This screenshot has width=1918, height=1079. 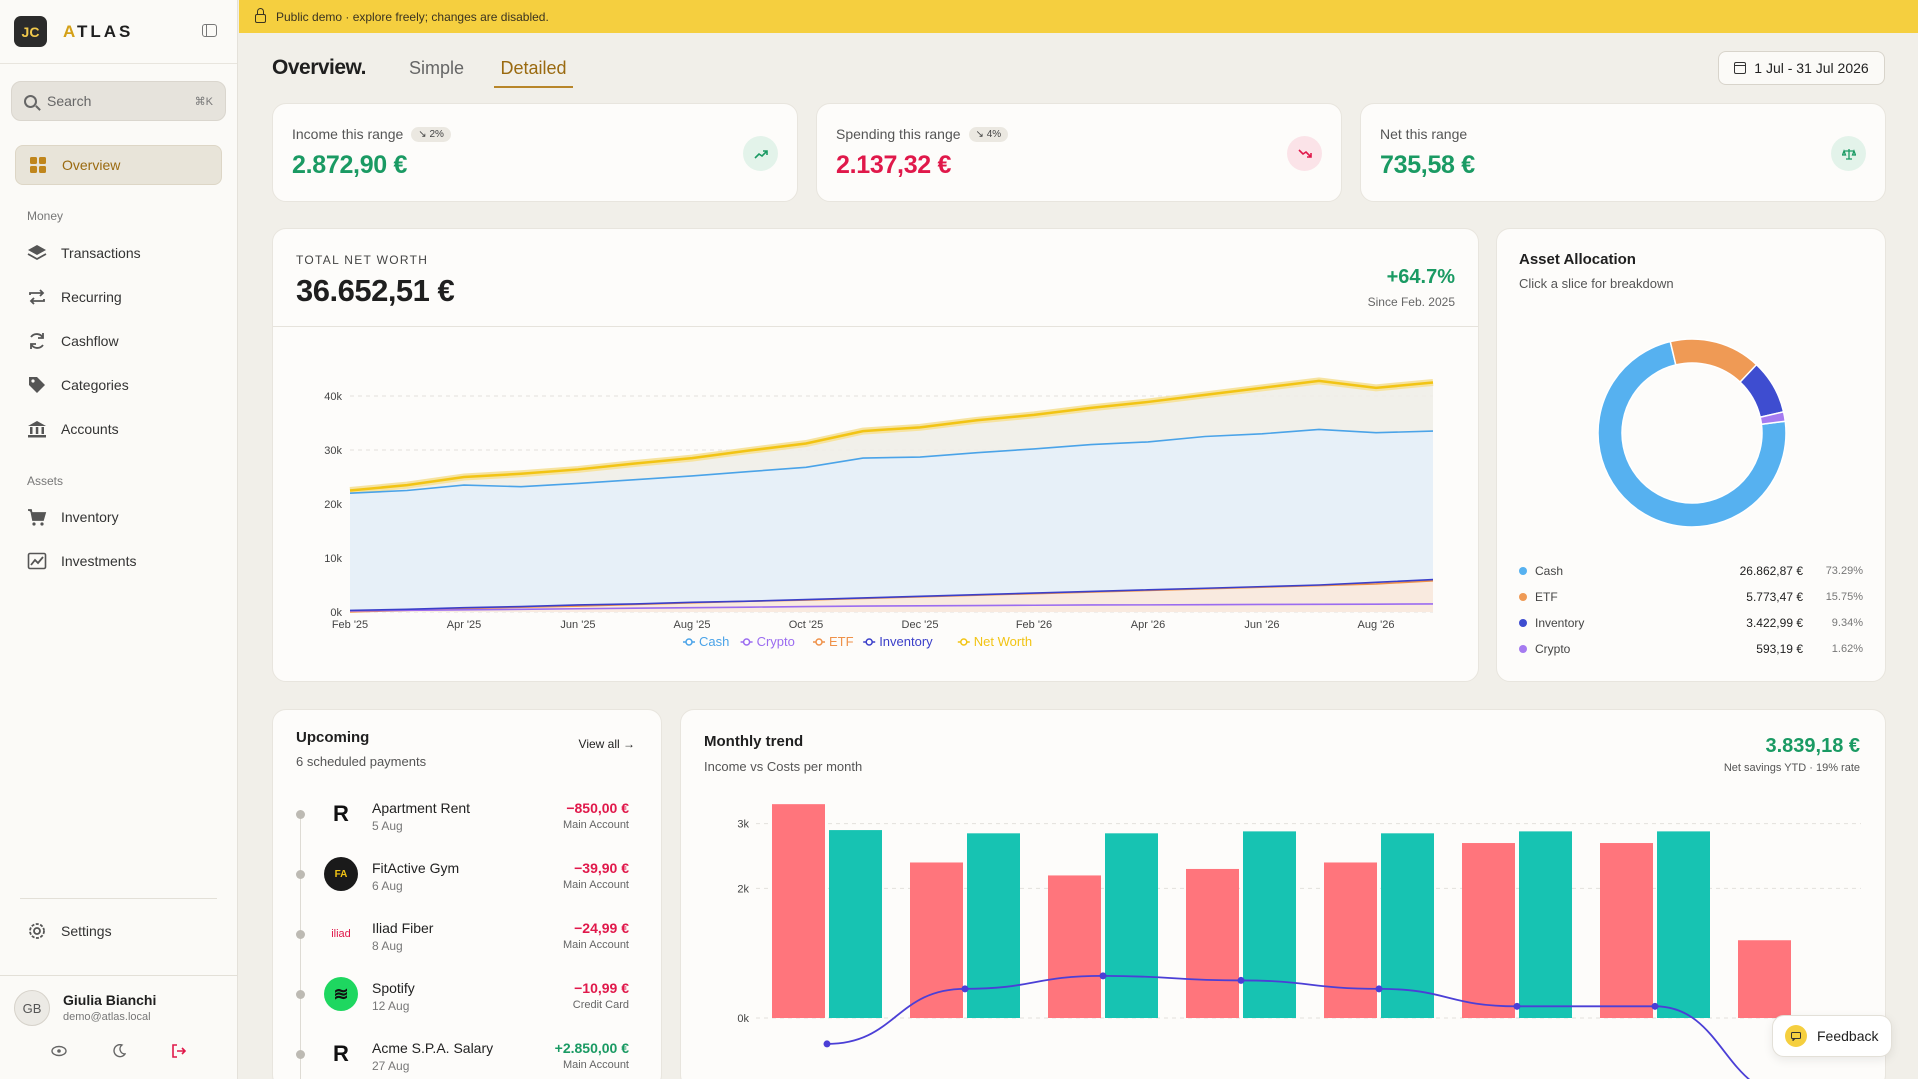 I want to click on view-all-link: View all →, so click(x=606, y=744).